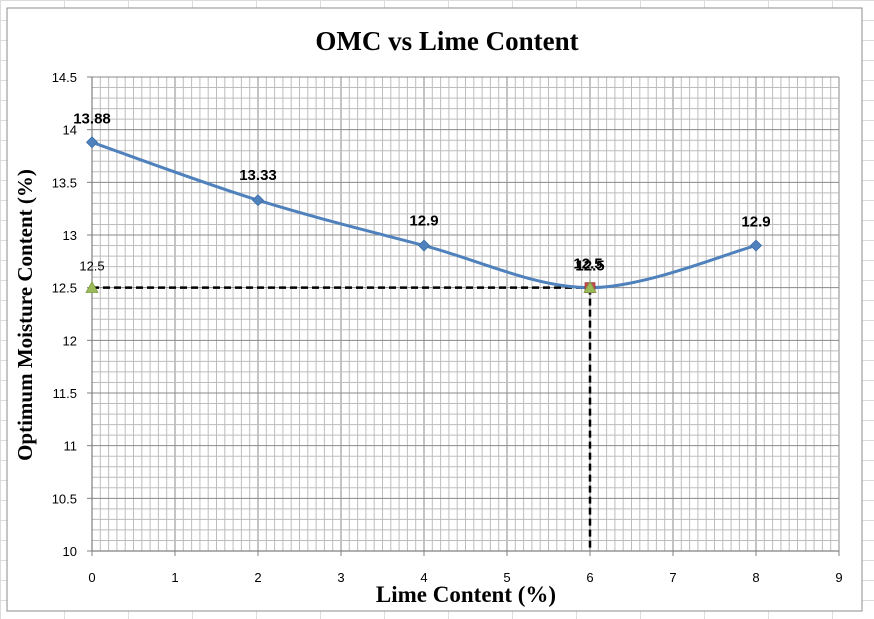  I want to click on x-tick-label: 4, so click(423, 577).